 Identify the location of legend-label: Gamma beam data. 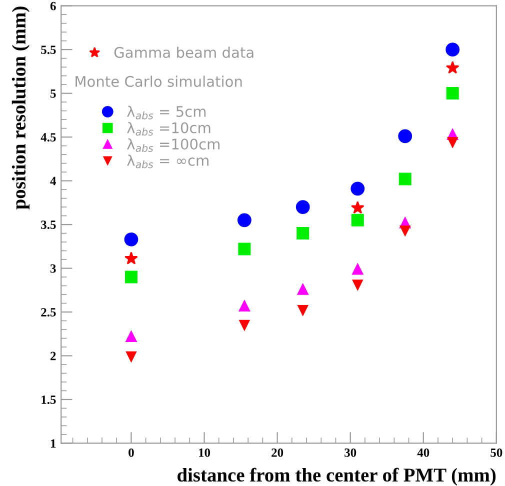
(184, 52).